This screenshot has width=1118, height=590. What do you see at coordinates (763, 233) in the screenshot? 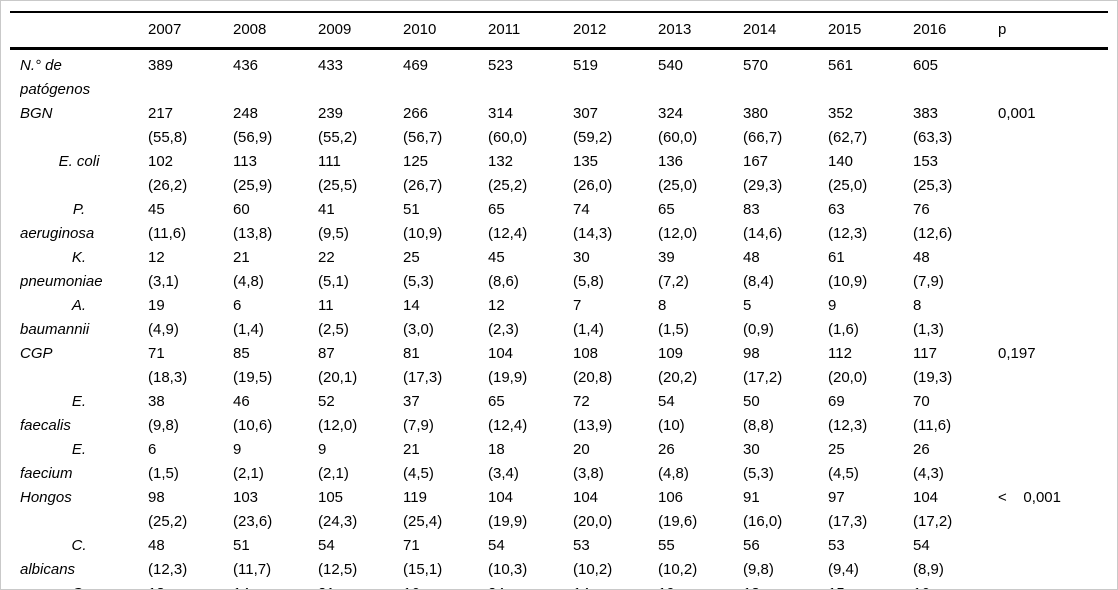
I see `percent-value: (14,6)` at bounding box center [763, 233].